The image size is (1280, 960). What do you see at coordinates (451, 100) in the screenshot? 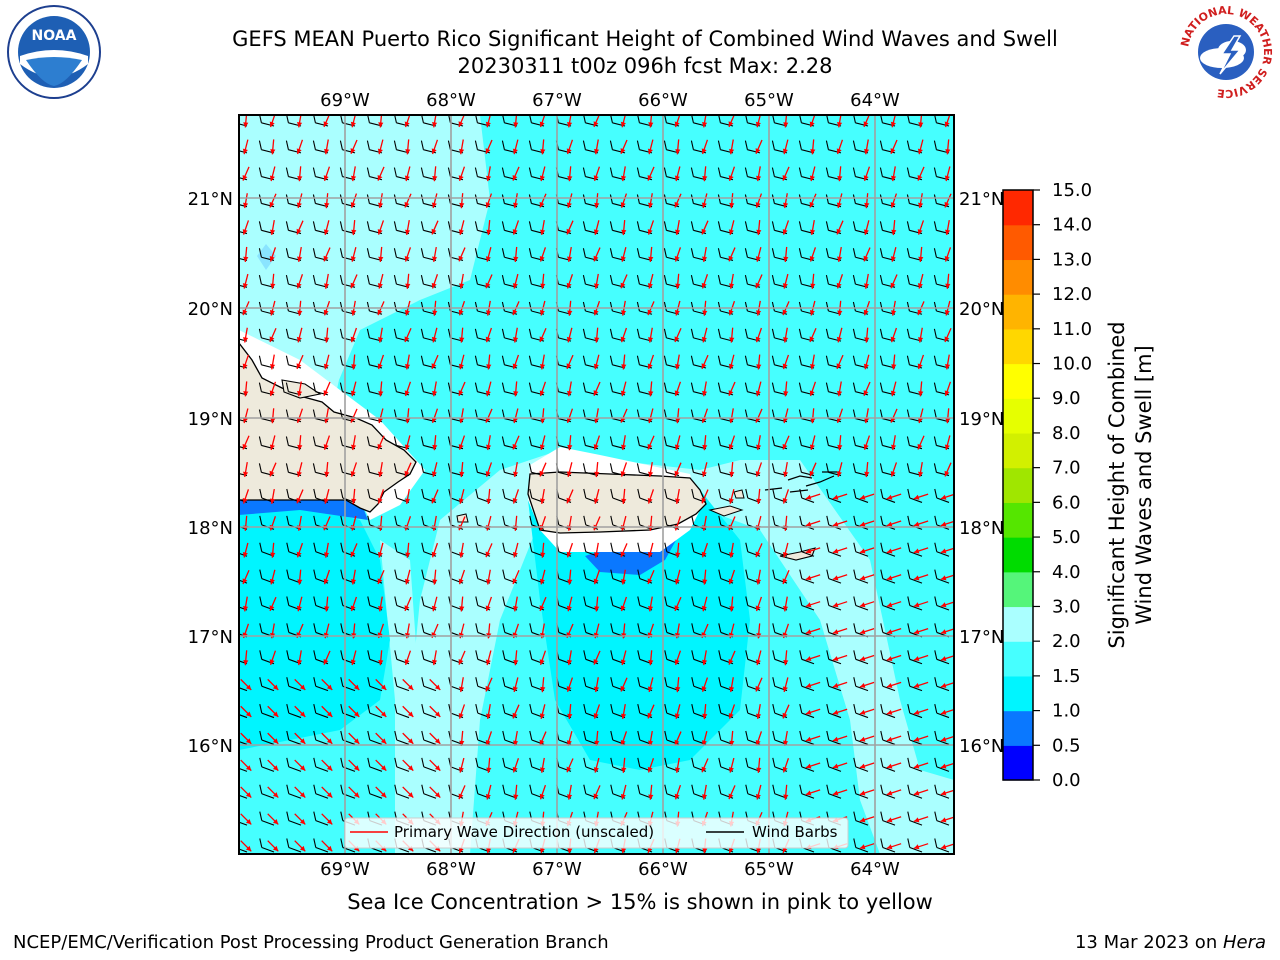
I see `lon-label: 68°W` at bounding box center [451, 100].